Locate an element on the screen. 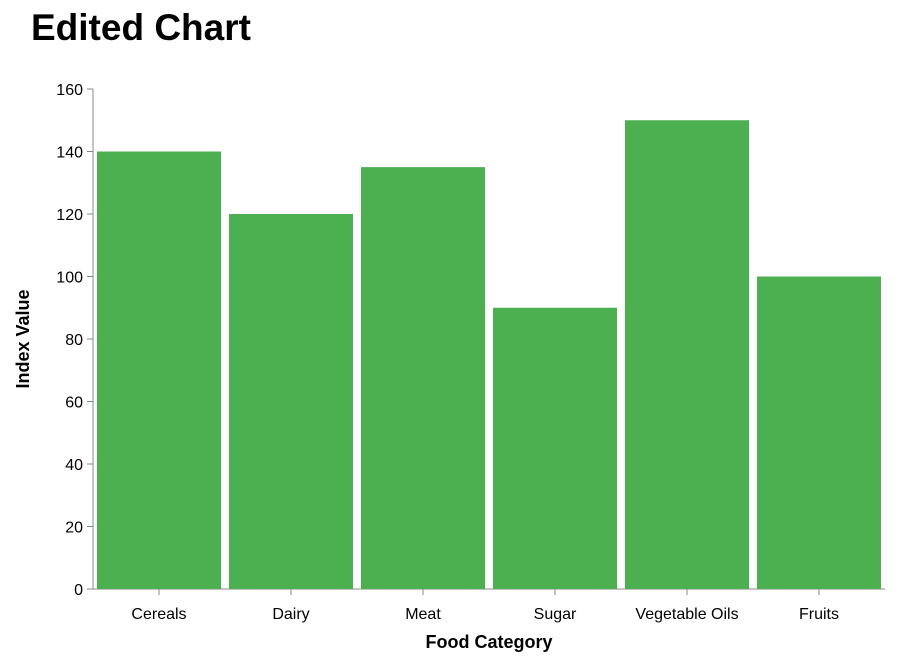 The width and height of the screenshot is (898, 662). y-tick-label: 100 is located at coordinates (69, 278).